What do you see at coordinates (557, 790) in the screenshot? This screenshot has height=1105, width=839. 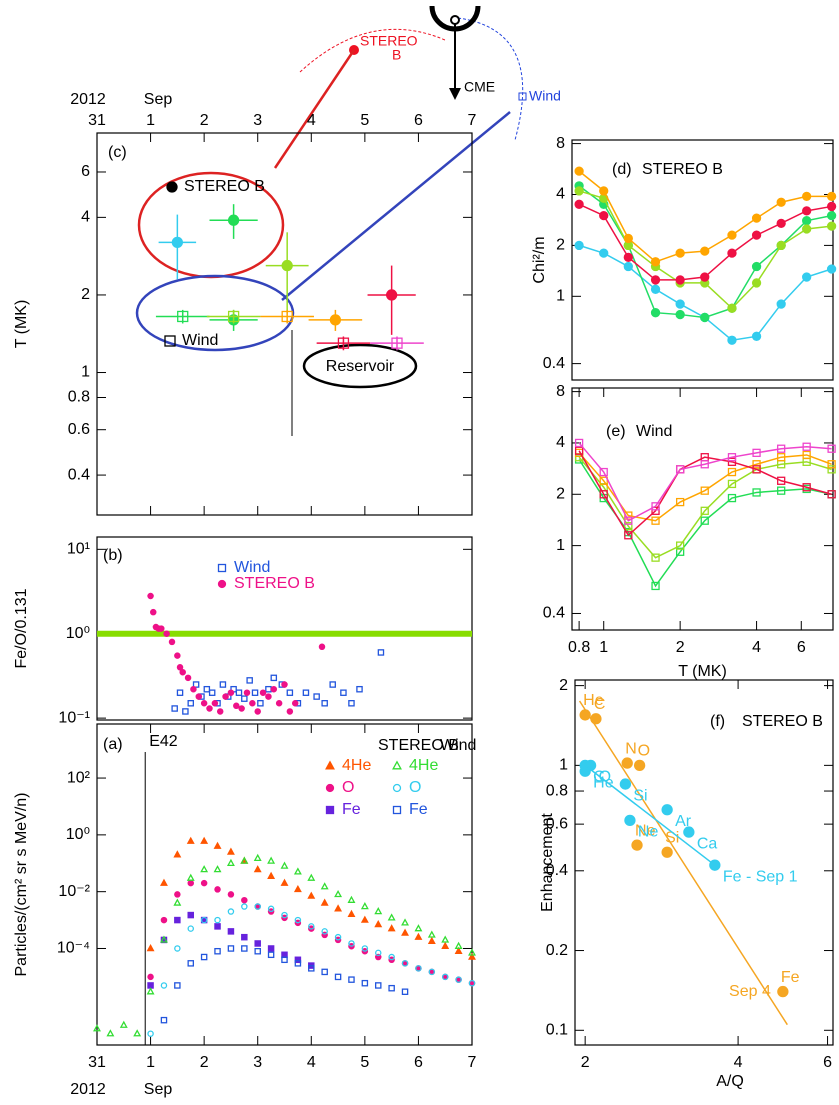 I see `y-tick-label: 0.8` at bounding box center [557, 790].